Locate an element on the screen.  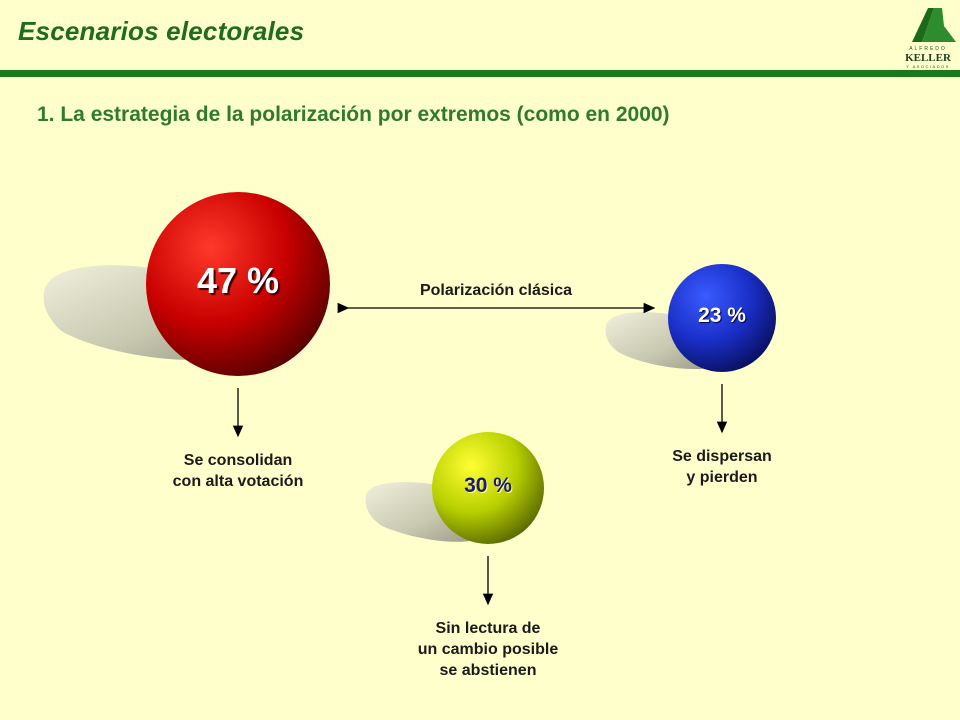
caption-30-line2: un cambio posible is located at coordinates (488, 649).